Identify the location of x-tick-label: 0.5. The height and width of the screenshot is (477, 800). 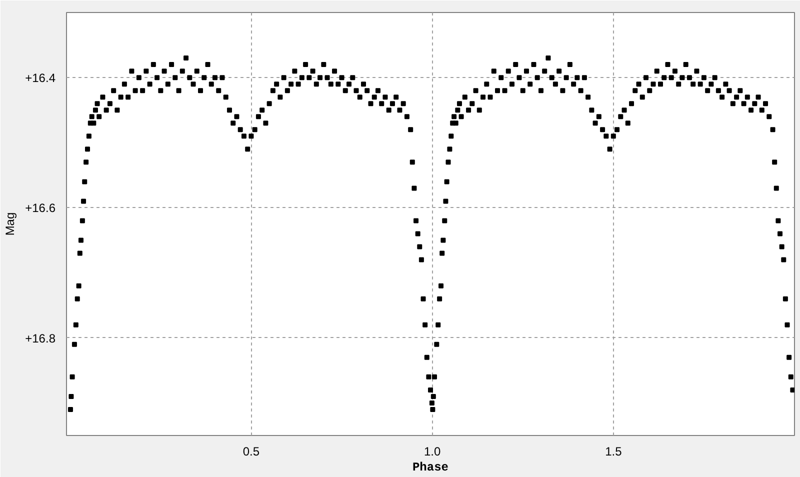
(251, 451).